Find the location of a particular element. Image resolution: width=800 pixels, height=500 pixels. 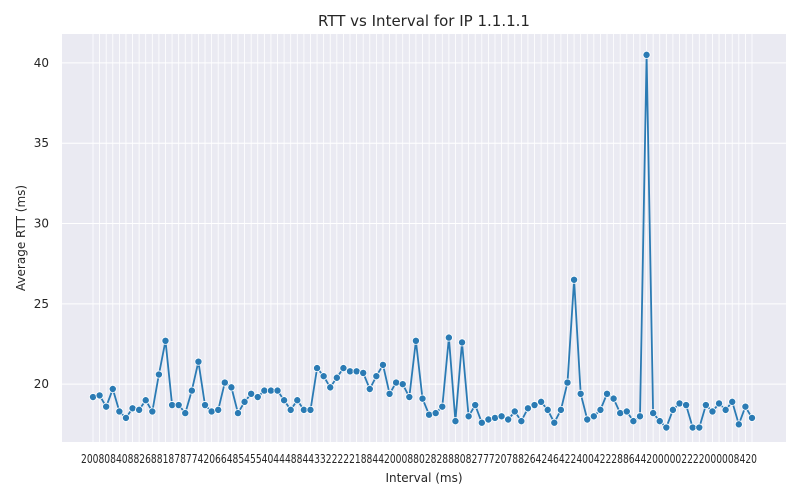

y-tick-label: 30 is located at coordinates (41, 224).